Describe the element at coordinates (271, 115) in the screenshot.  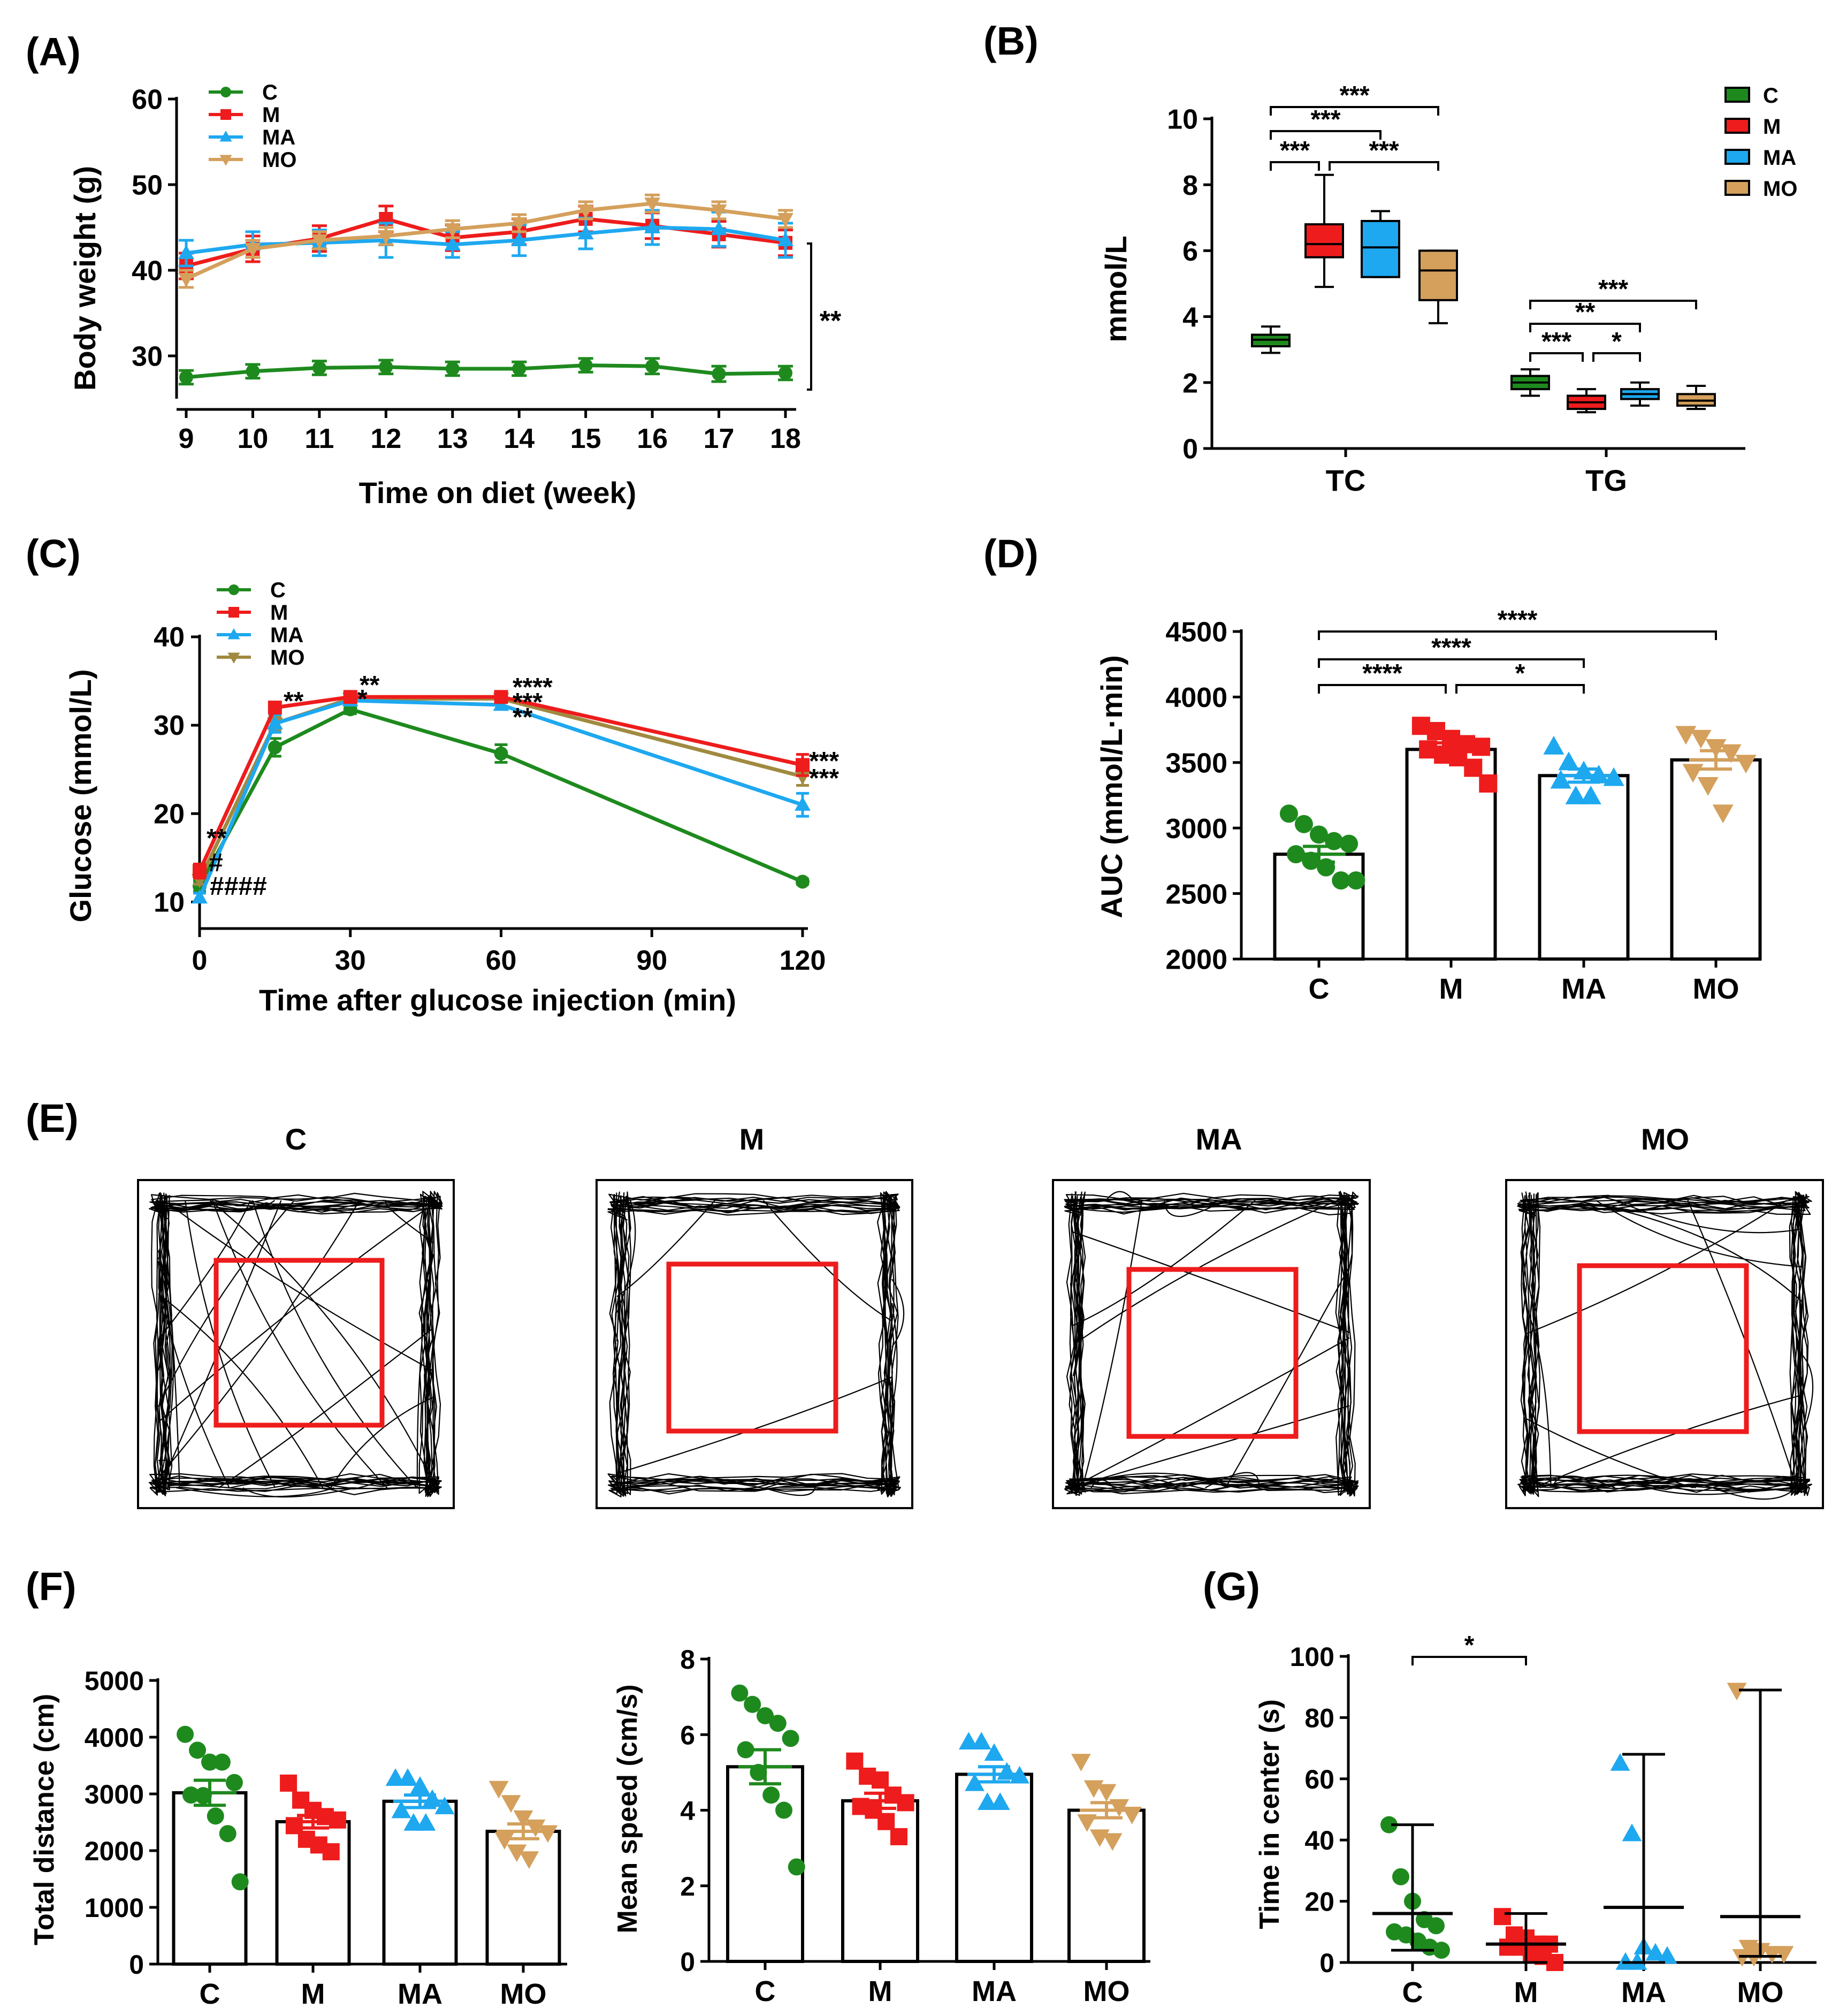
I see `a-legend-label: M` at that location.